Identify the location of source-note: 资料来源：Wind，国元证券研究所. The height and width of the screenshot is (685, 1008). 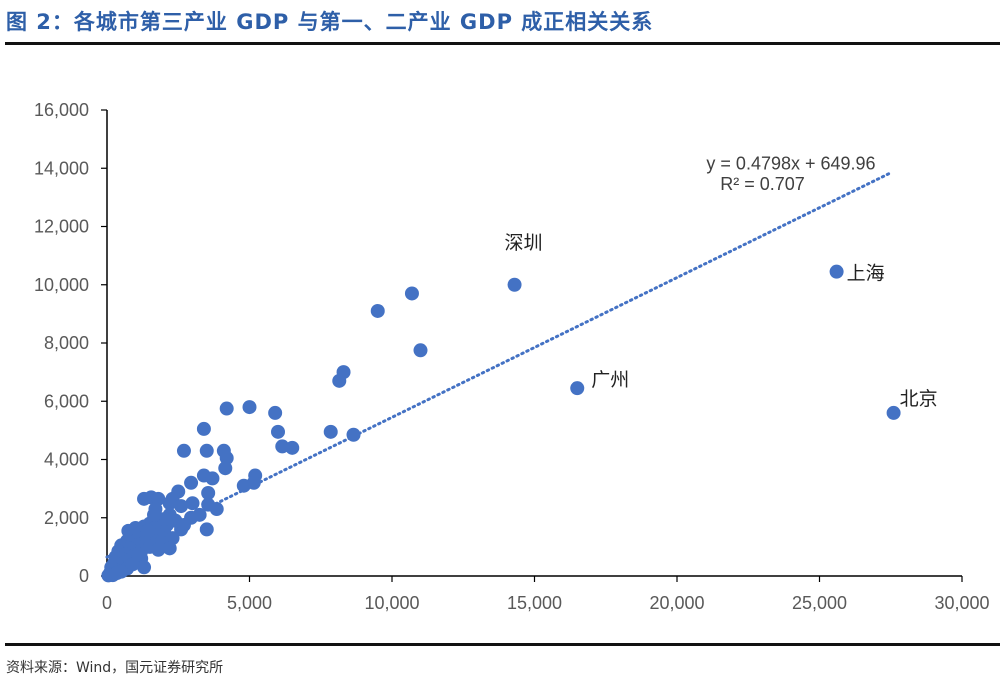
(115, 668).